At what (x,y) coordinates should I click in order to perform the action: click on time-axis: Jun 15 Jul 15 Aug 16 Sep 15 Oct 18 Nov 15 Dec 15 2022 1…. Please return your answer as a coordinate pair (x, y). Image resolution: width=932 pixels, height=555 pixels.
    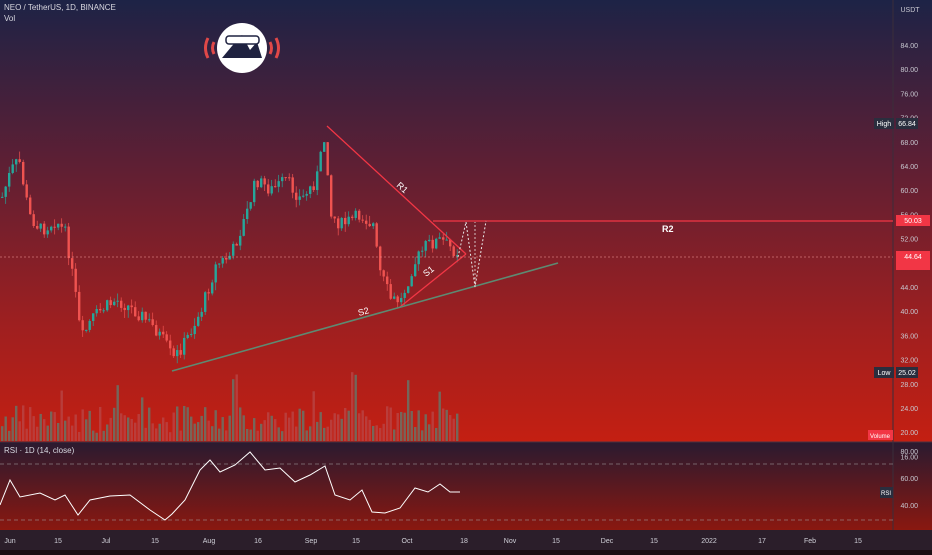
    Looking at the image, I should click on (433, 541).